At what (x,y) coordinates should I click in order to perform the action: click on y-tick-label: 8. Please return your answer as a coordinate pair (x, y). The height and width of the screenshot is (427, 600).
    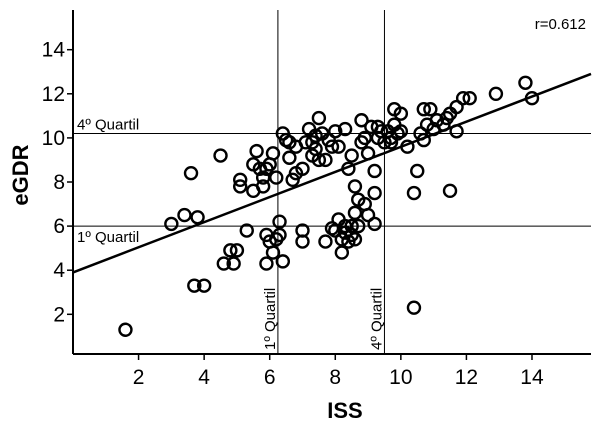
    Looking at the image, I should click on (59, 182).